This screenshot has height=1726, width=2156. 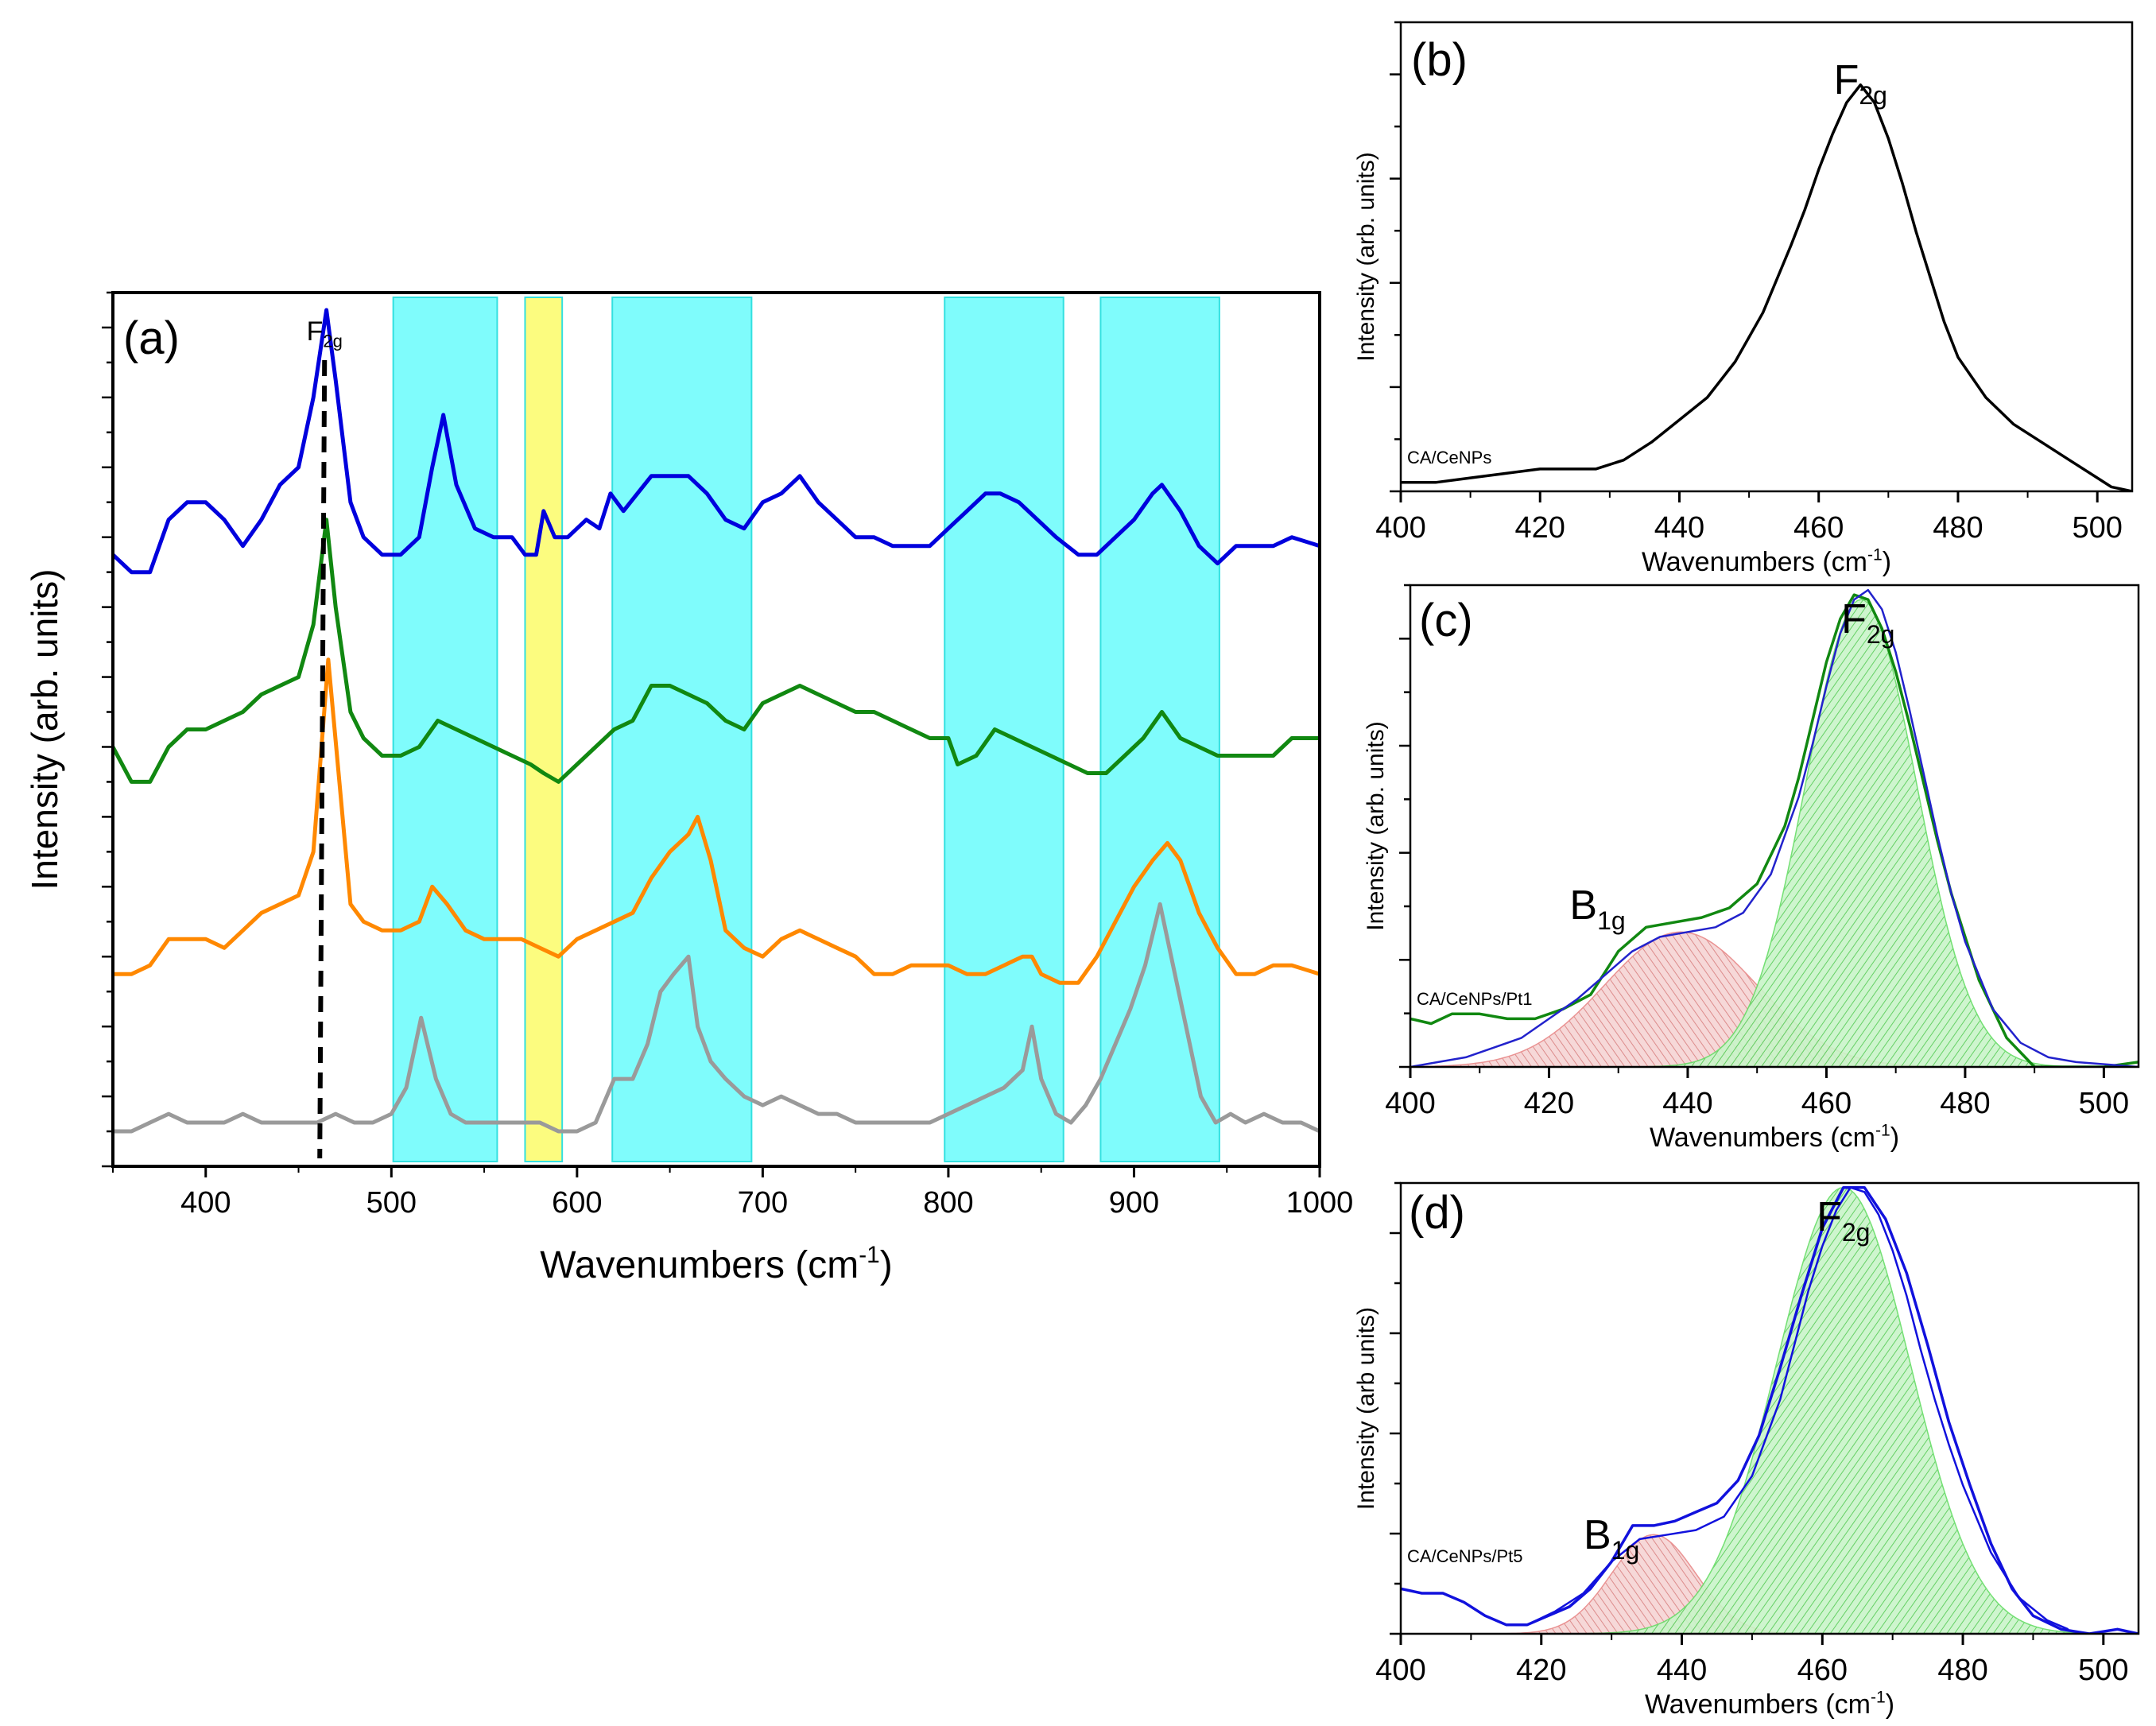 I want to click on dashed-peak-marker, so click(x=322, y=759).